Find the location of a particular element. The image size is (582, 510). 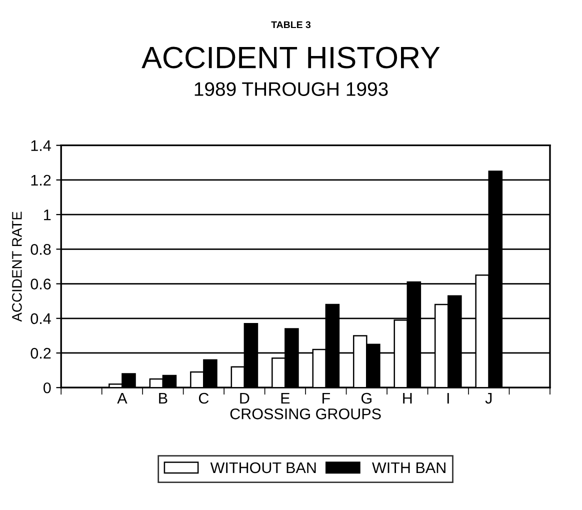

x-tick-label: A is located at coordinates (122, 398).